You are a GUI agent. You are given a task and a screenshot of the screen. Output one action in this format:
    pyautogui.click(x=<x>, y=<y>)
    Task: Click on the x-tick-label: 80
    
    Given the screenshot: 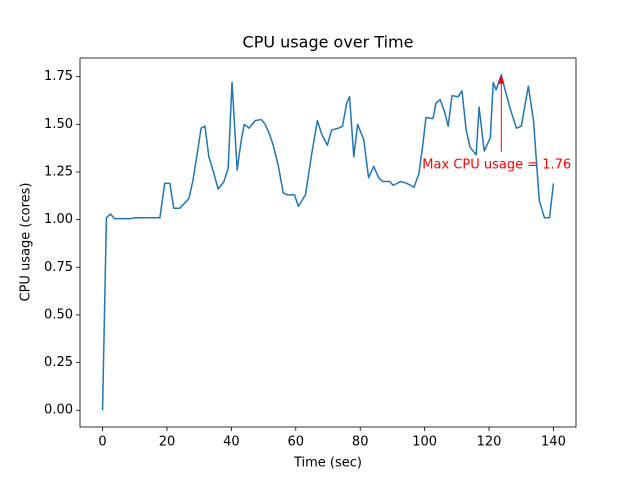 What is the action you would take?
    pyautogui.click(x=360, y=442)
    